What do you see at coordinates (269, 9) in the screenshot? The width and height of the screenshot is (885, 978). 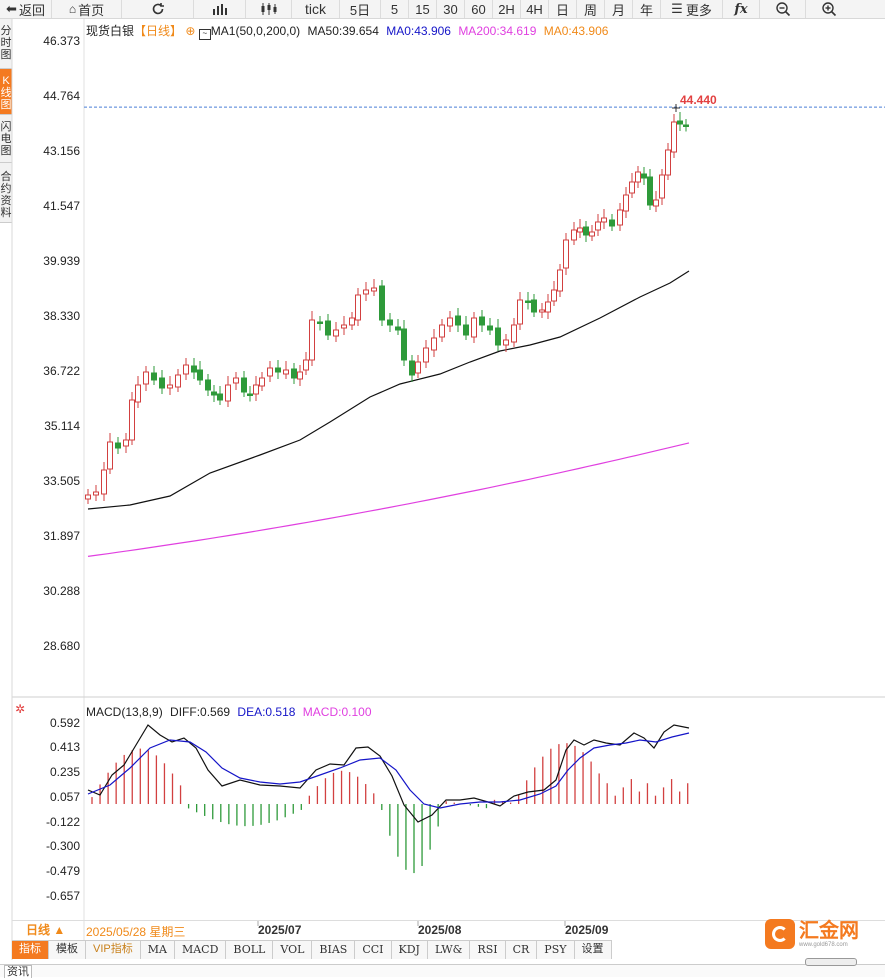 I see `candle-chart-button` at bounding box center [269, 9].